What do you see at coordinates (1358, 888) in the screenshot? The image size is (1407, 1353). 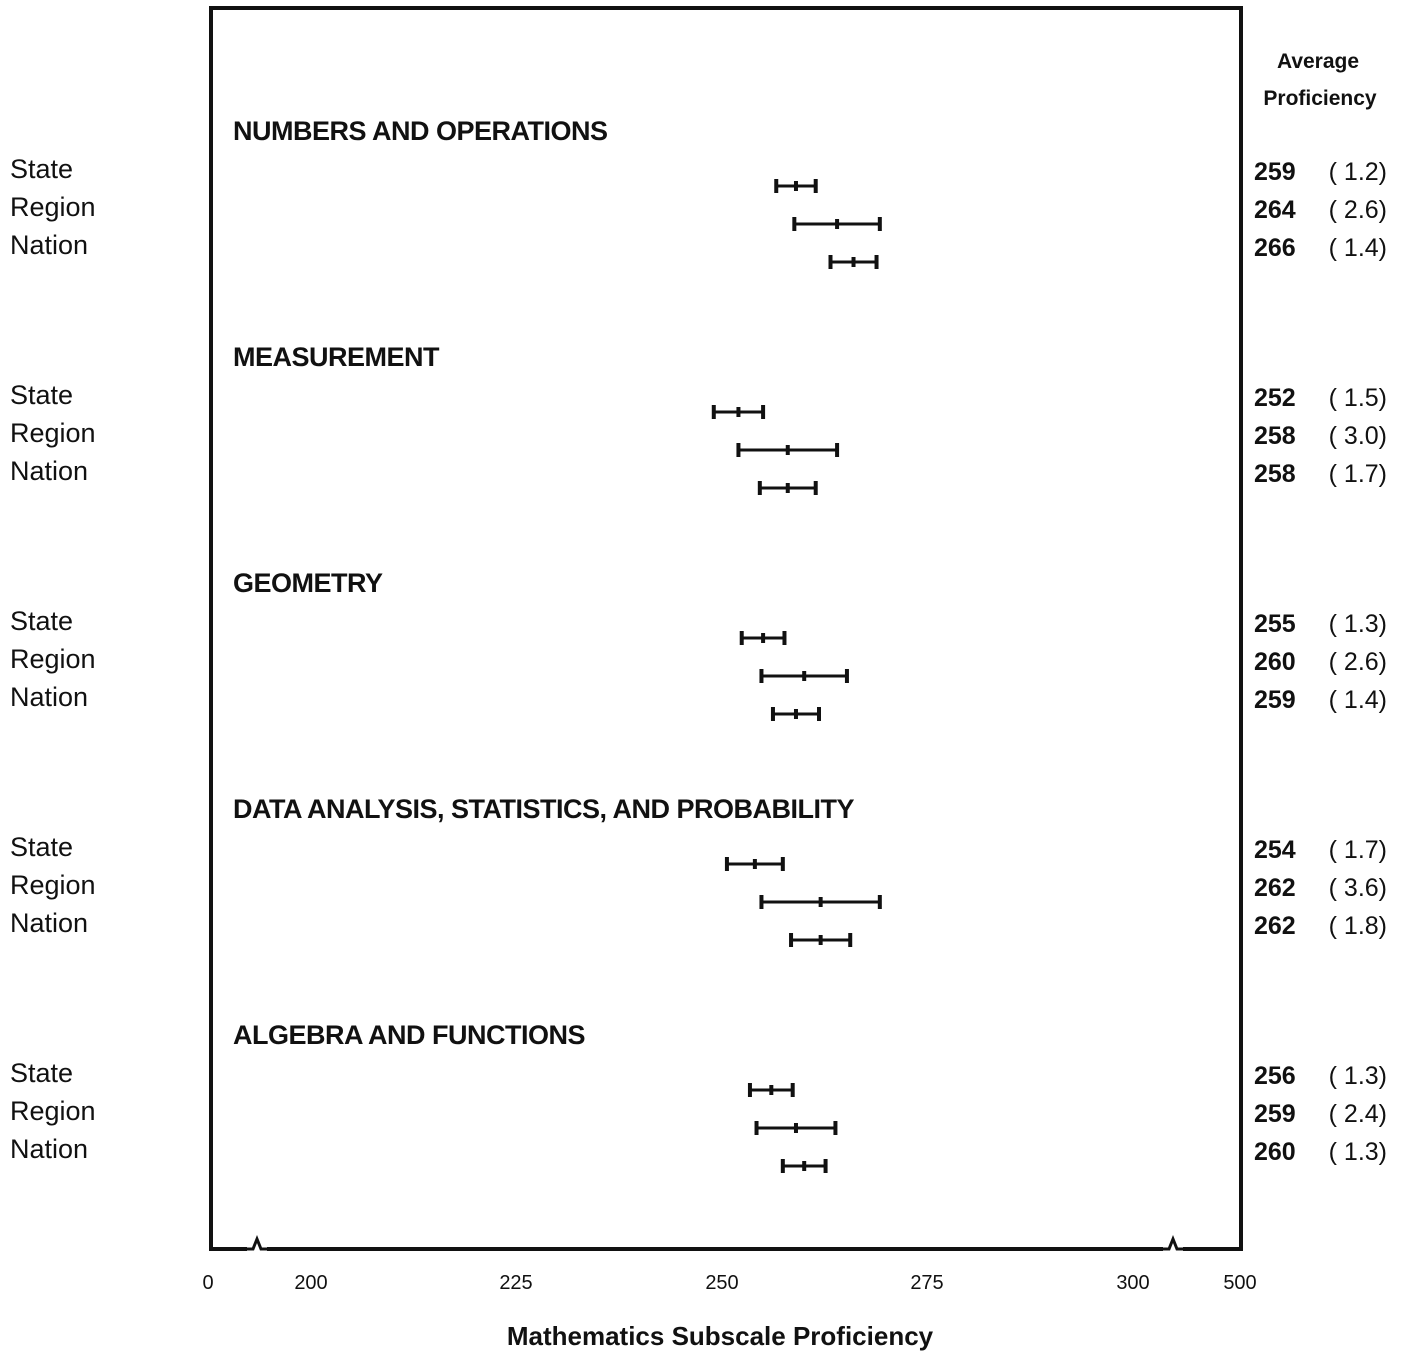 I see `avg-se: ( 3.6)` at bounding box center [1358, 888].